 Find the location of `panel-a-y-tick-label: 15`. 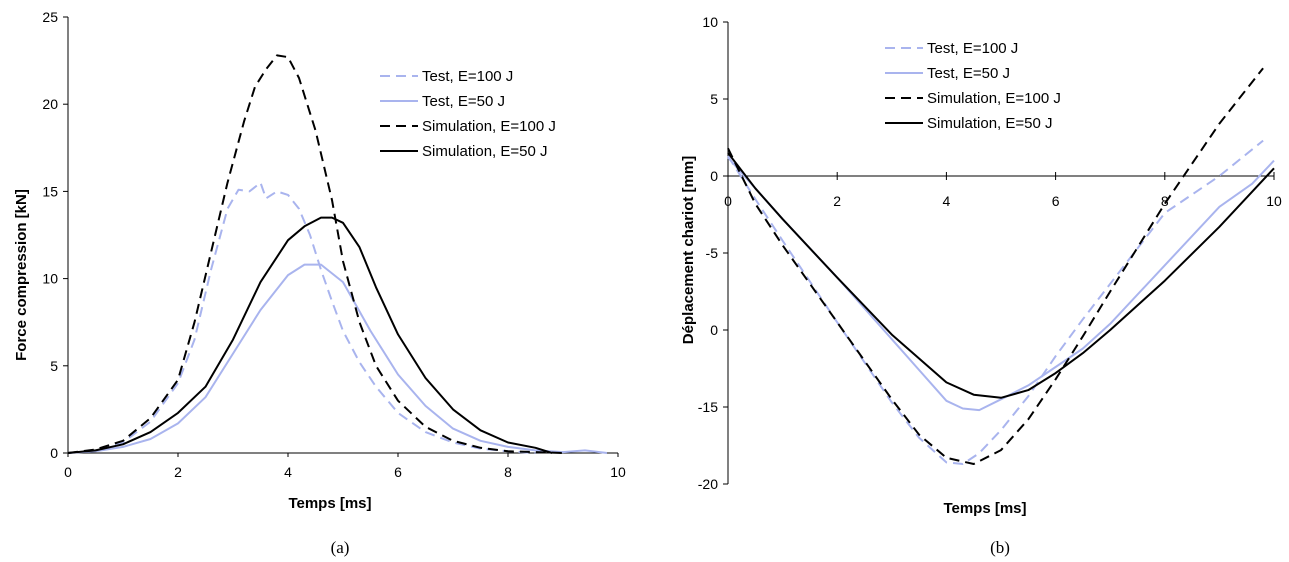

panel-a-y-tick-label: 15 is located at coordinates (50, 191).